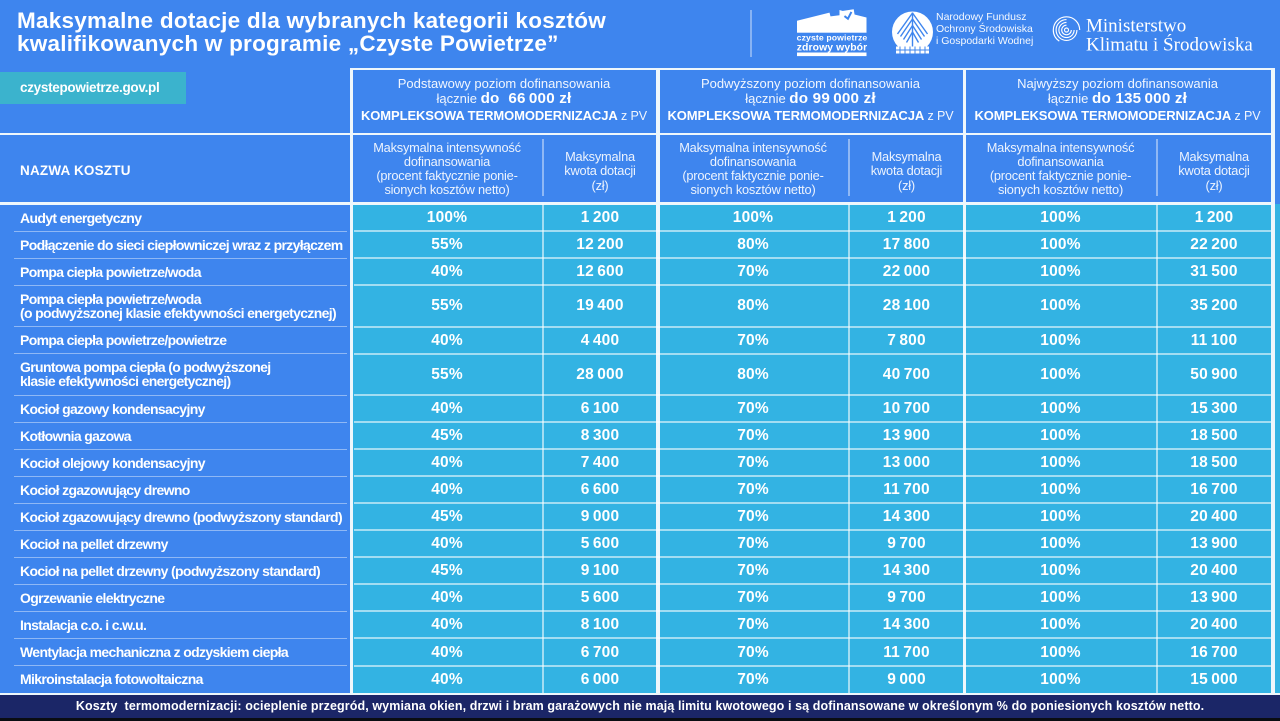 The height and width of the screenshot is (721, 1280). What do you see at coordinates (984, 41) in the screenshot?
I see `svg-text: i Gospodarki Wodnej` at bounding box center [984, 41].